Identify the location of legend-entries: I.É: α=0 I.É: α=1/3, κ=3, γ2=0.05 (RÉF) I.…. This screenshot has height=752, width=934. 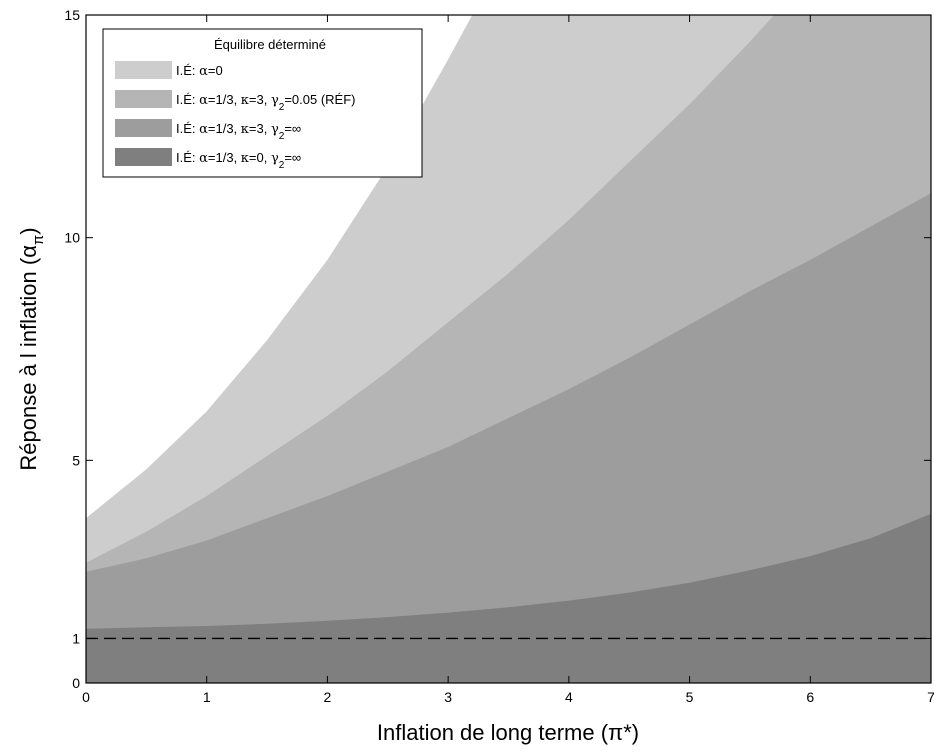
(235, 116).